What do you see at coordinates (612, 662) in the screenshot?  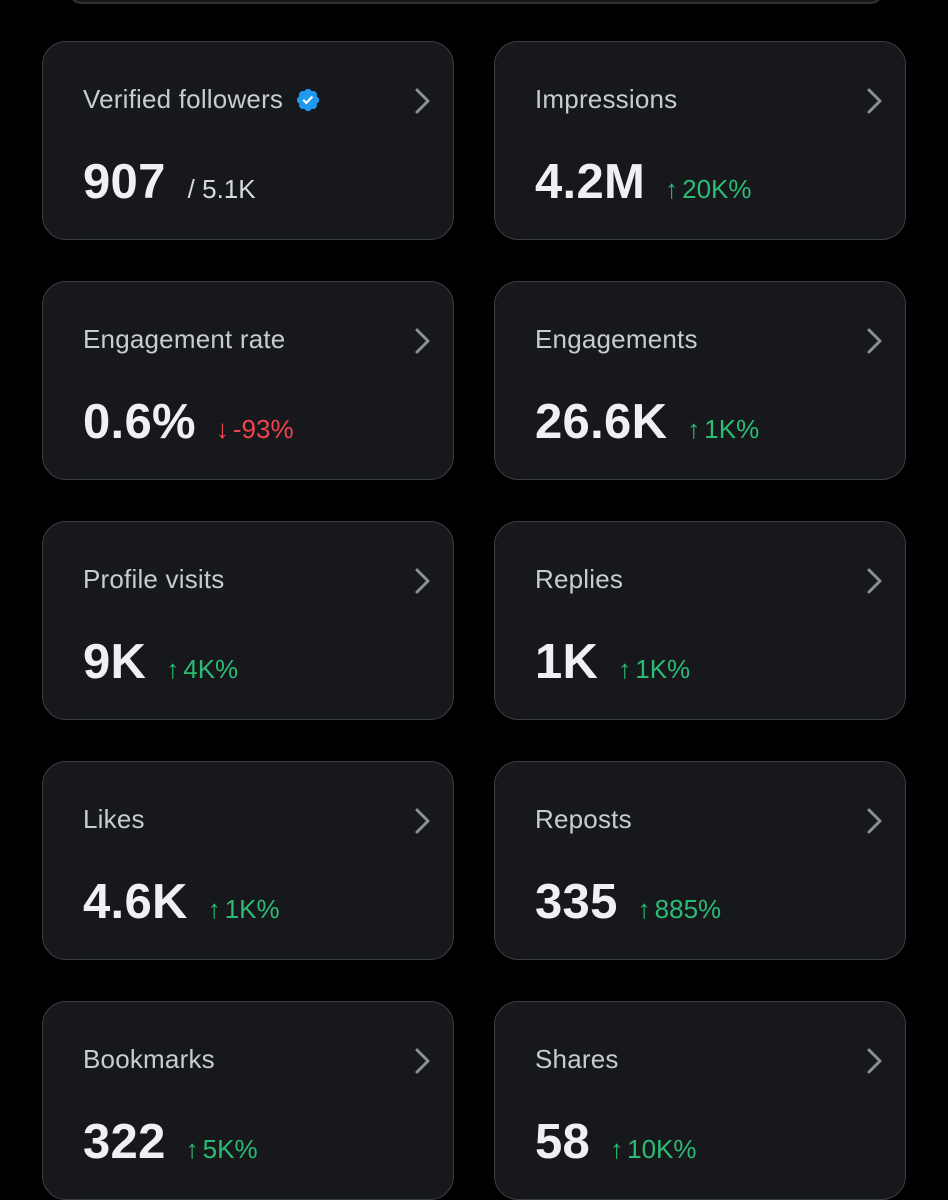 I see `card-value-row: 1K ↑ 1K%` at bounding box center [612, 662].